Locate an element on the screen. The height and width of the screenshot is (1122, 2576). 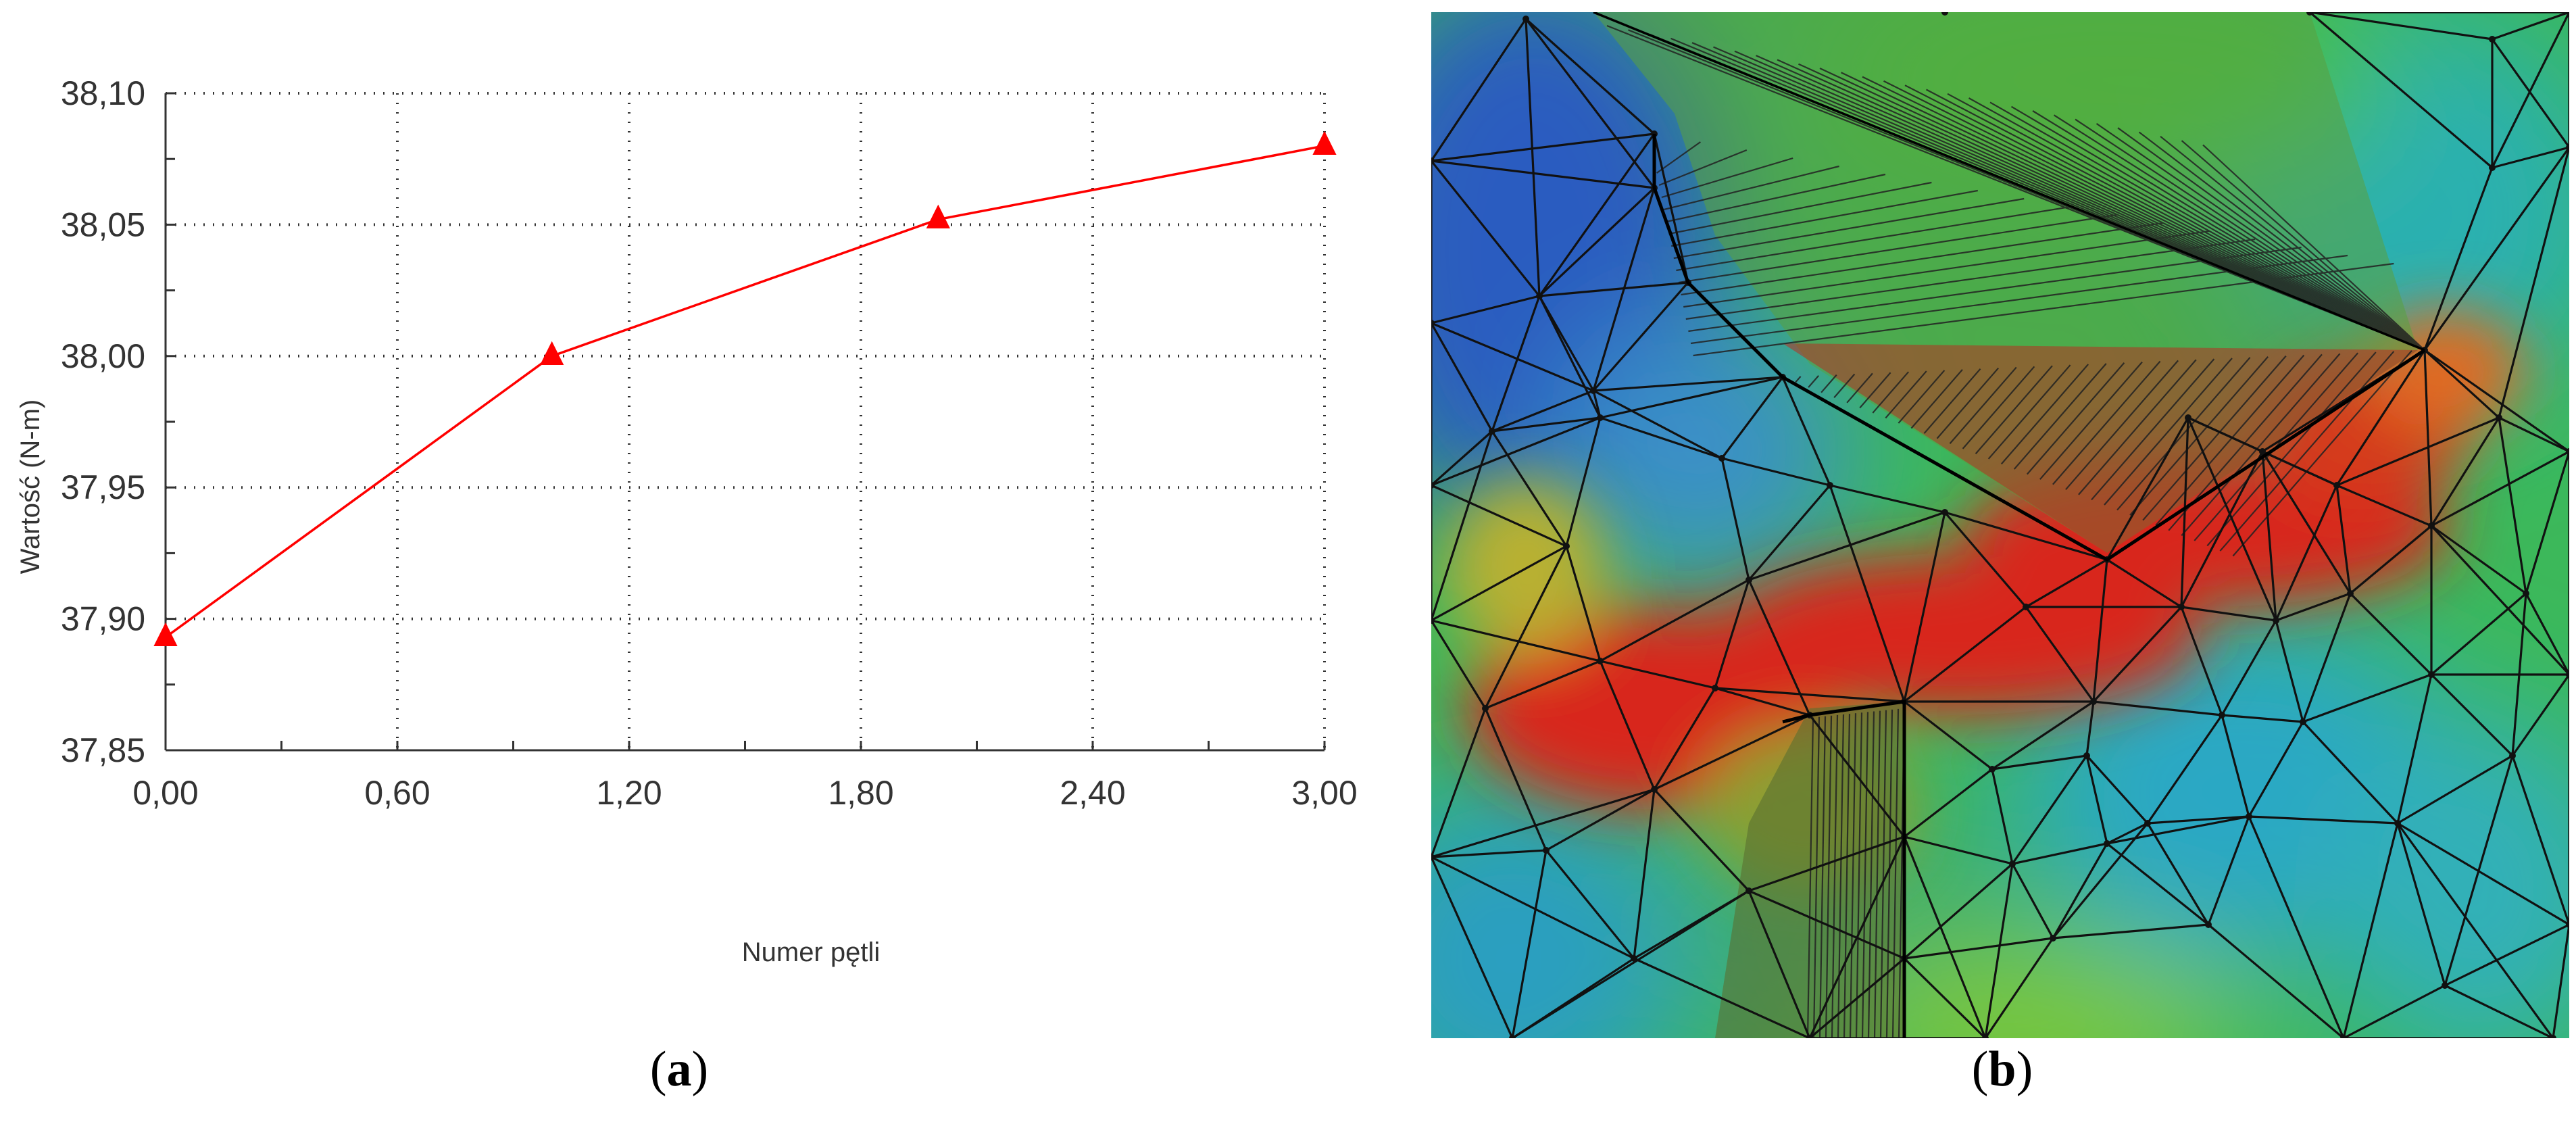
data-point-marker is located at coordinates (938, 216).